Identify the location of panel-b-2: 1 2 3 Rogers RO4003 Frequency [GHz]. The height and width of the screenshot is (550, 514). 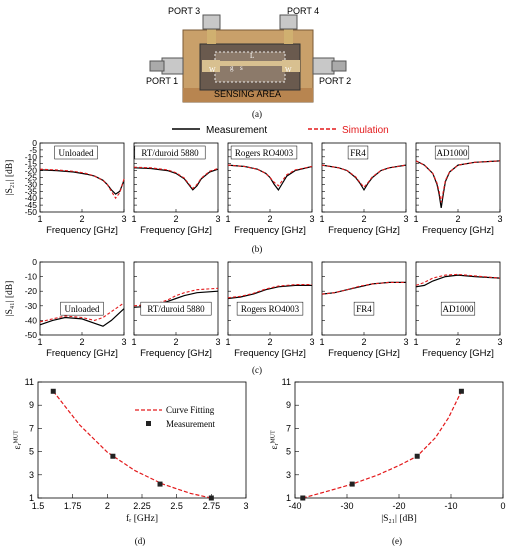
(270, 189).